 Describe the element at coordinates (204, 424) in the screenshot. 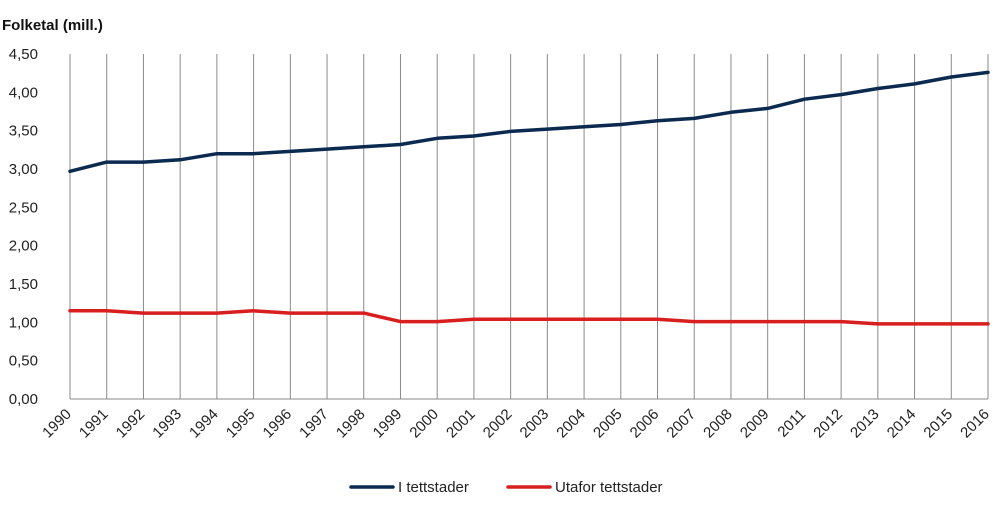

I see `x-tick-label: 1994` at that location.